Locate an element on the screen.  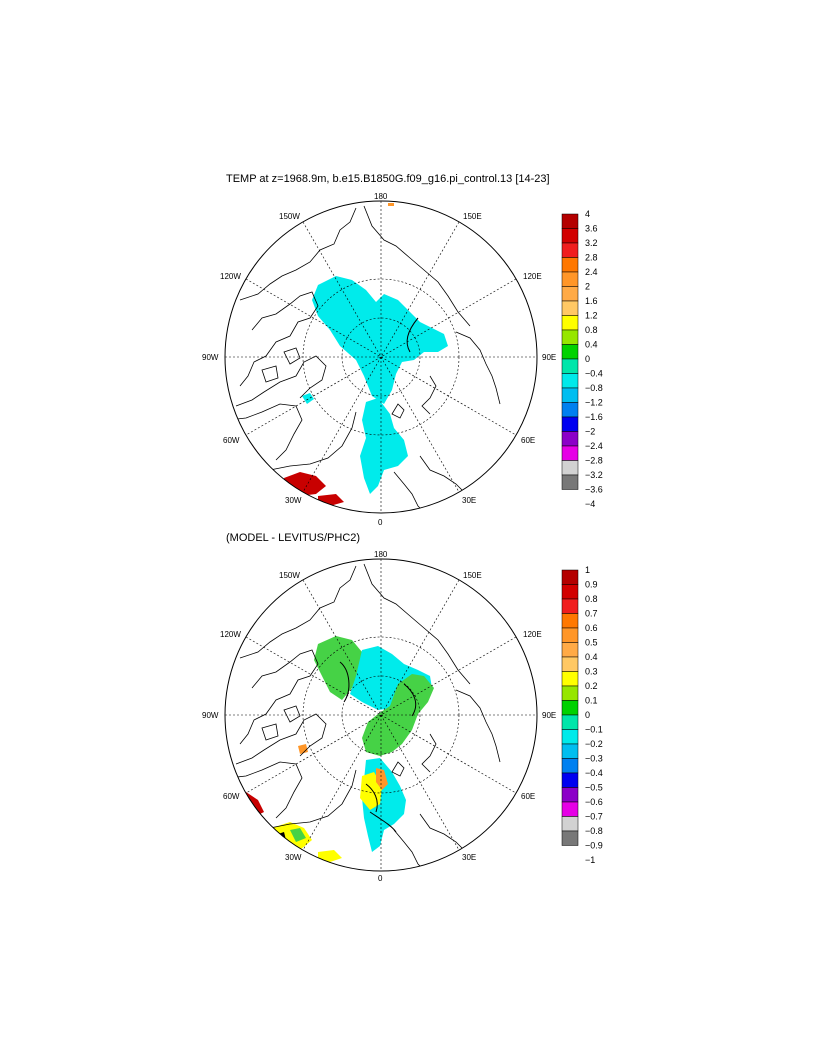
top-lon-60w: 60W is located at coordinates (231, 440).